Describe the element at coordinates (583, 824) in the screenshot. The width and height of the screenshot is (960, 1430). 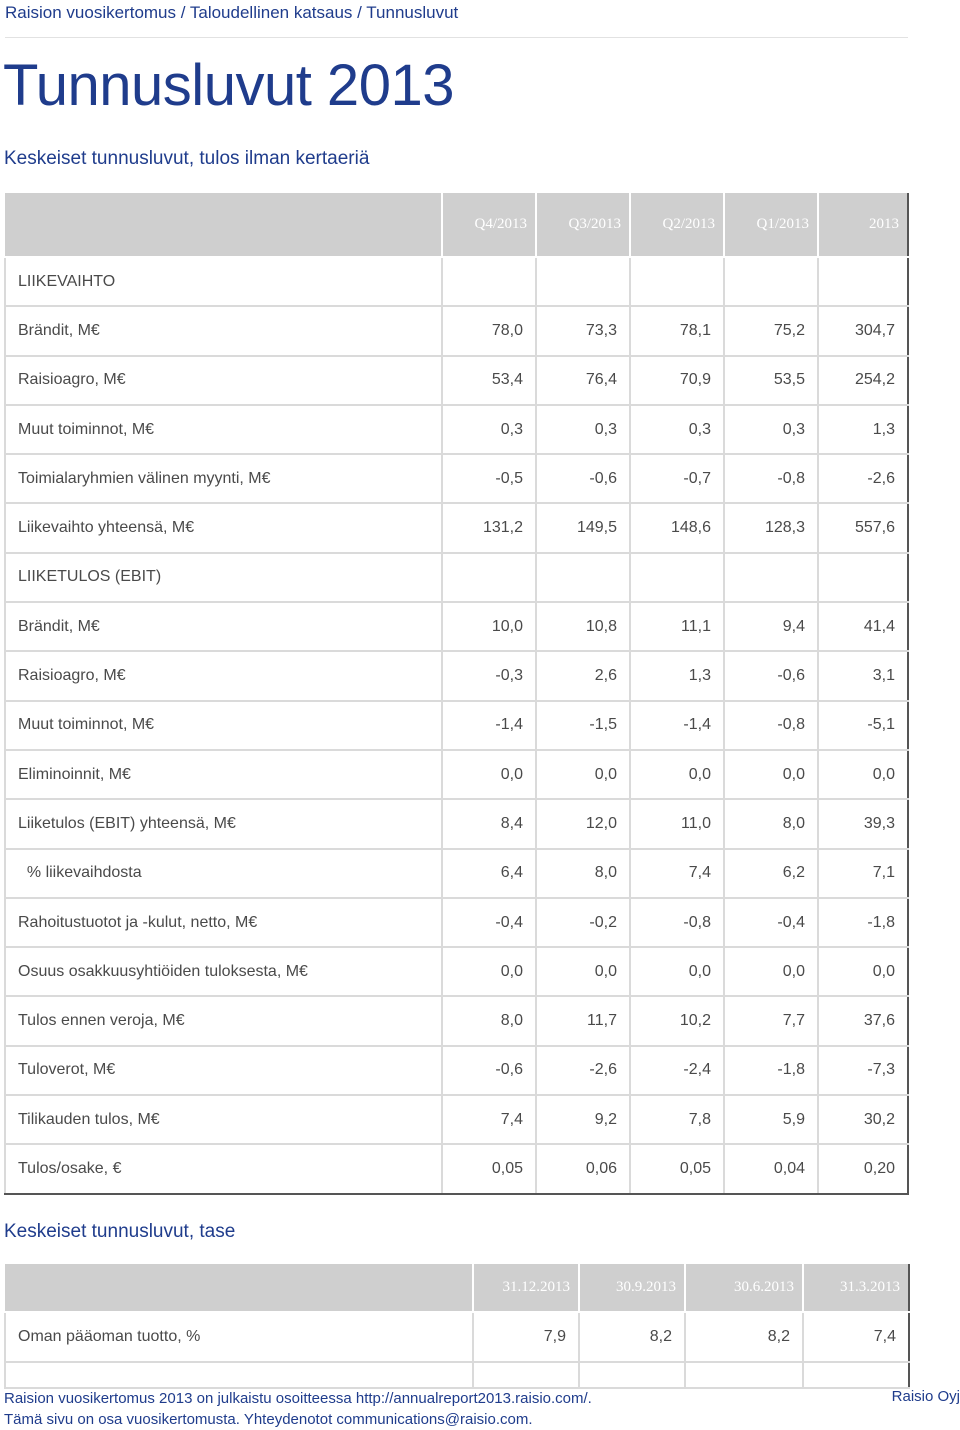
I see `table-cell: 12,0` at that location.